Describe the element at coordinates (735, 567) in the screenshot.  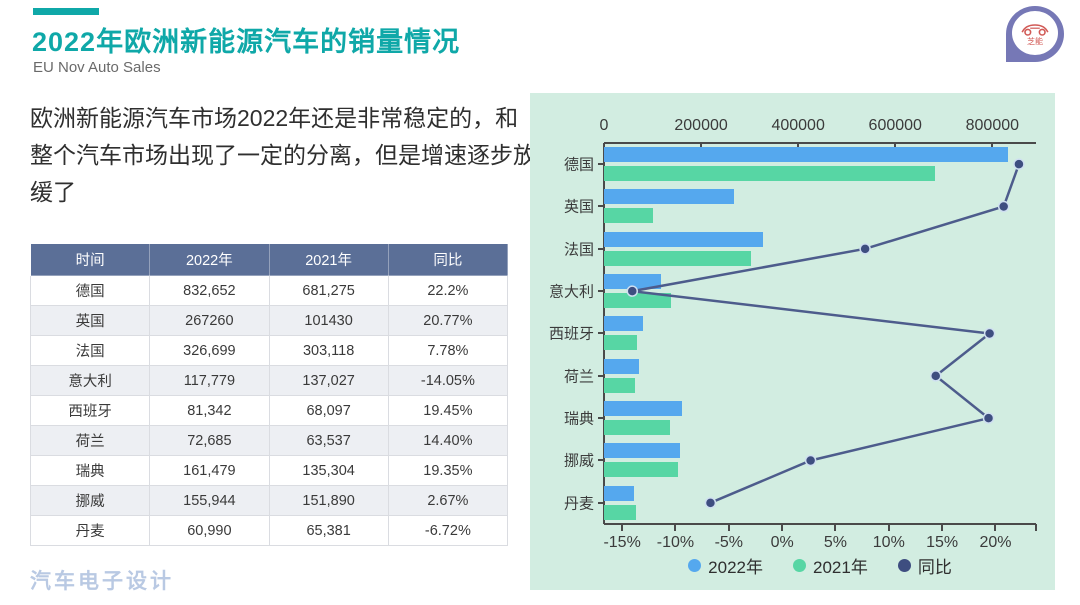
I see `legend-label: 2022年` at that location.